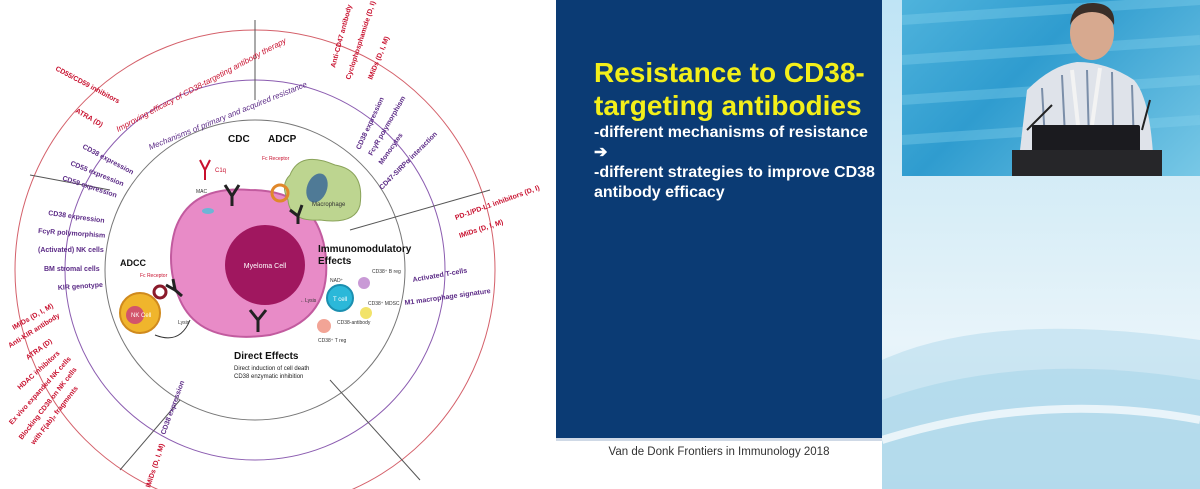 The width and height of the screenshot is (1200, 489). What do you see at coordinates (89, 118) in the screenshot?
I see `red-label-1: ATRA (D)` at bounding box center [89, 118].